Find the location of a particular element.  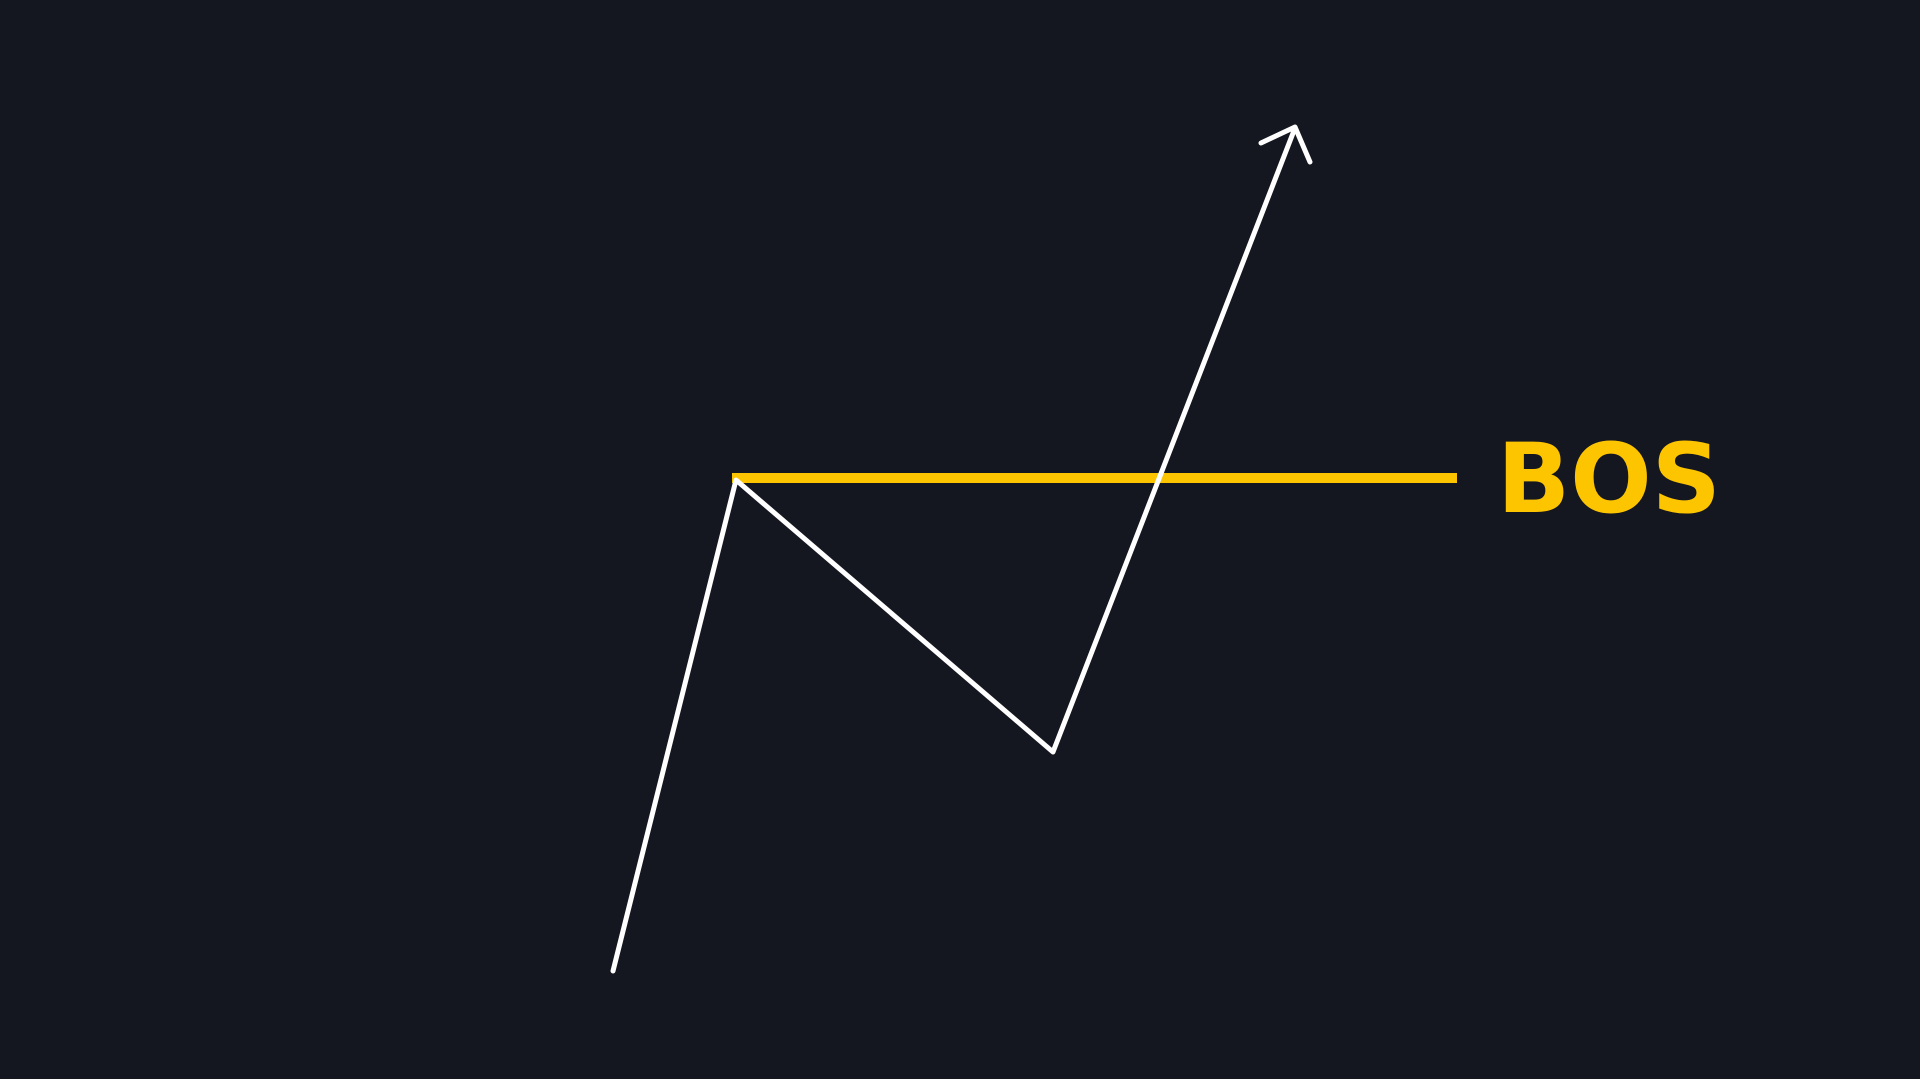

arrowhead-icon is located at coordinates (1285, 144).